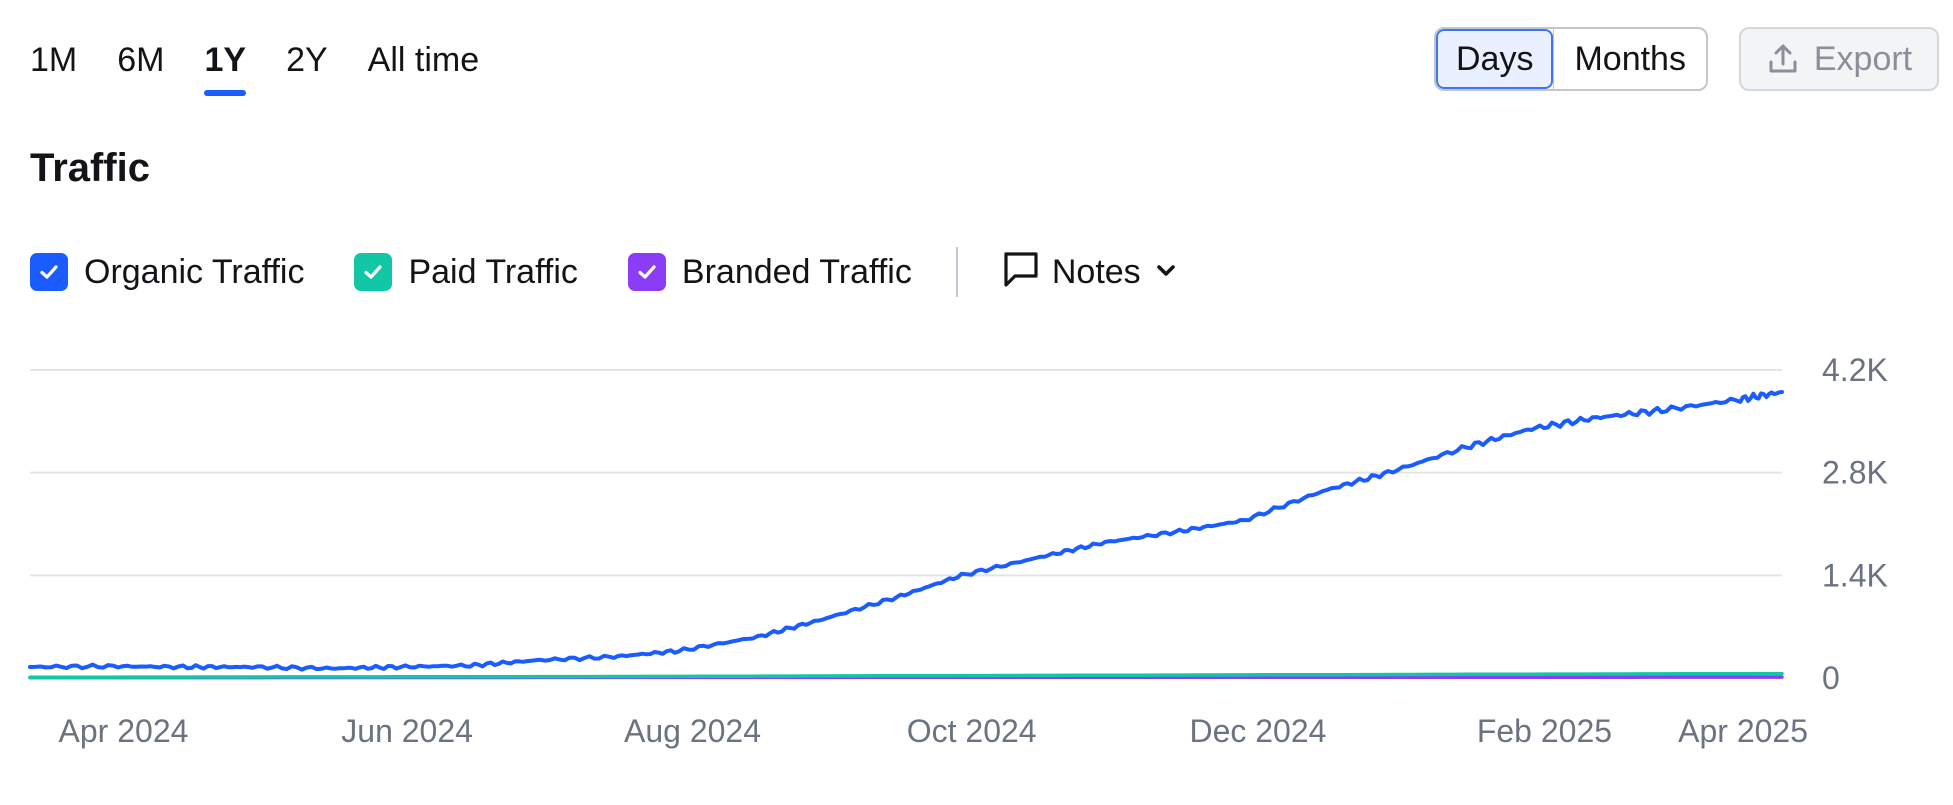 Image resolution: width=1953 pixels, height=805 pixels. I want to click on chevron-down-icon, so click(1166, 272).